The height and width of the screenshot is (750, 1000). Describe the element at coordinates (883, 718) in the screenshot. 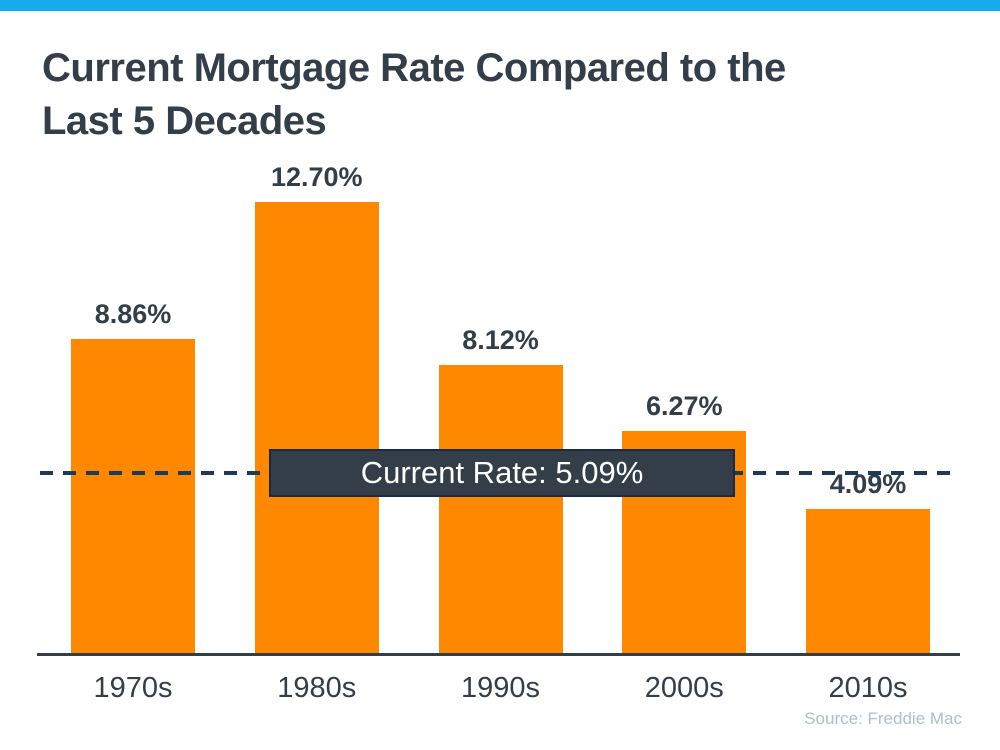

I see `source-attribution: Source: Freddie Mac` at that location.